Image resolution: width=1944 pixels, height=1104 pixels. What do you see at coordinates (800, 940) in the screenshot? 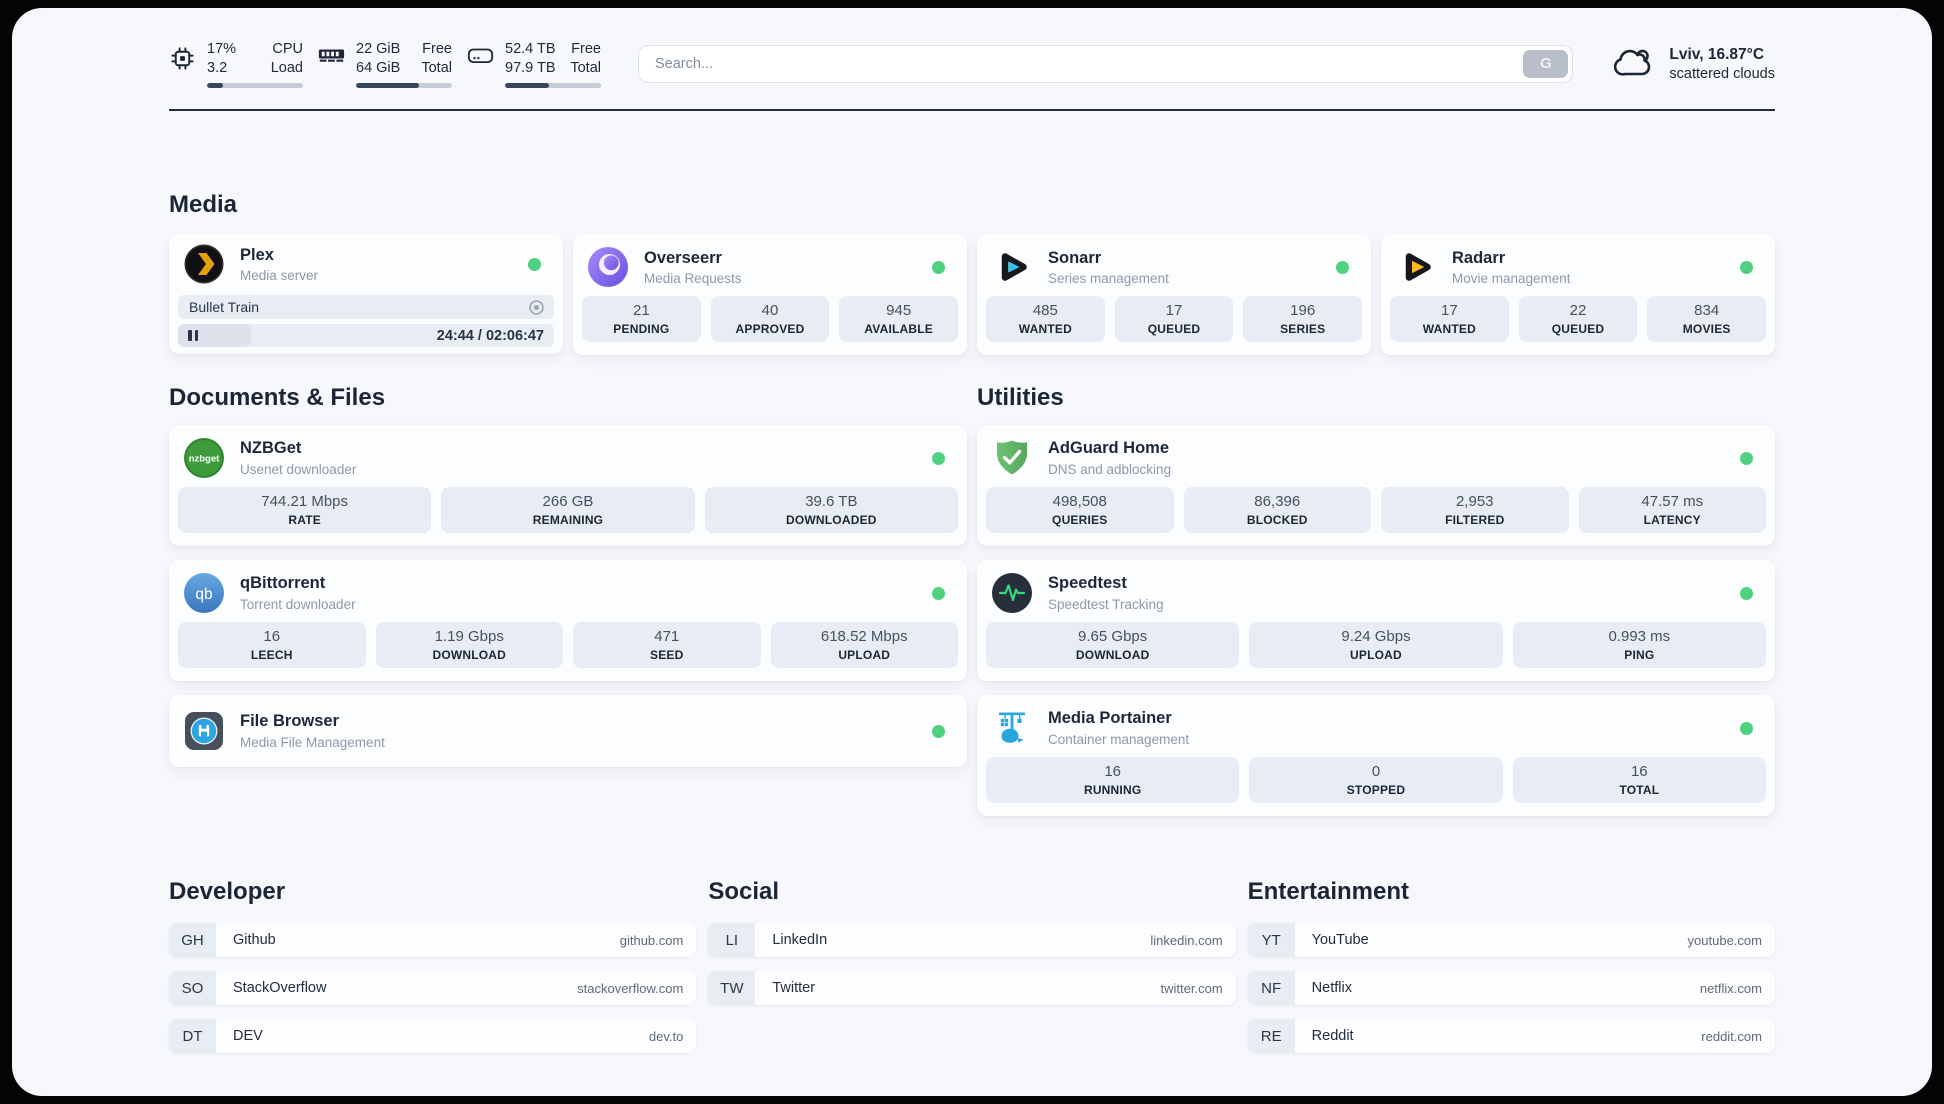
I see `link-name: LinkedIn` at bounding box center [800, 940].